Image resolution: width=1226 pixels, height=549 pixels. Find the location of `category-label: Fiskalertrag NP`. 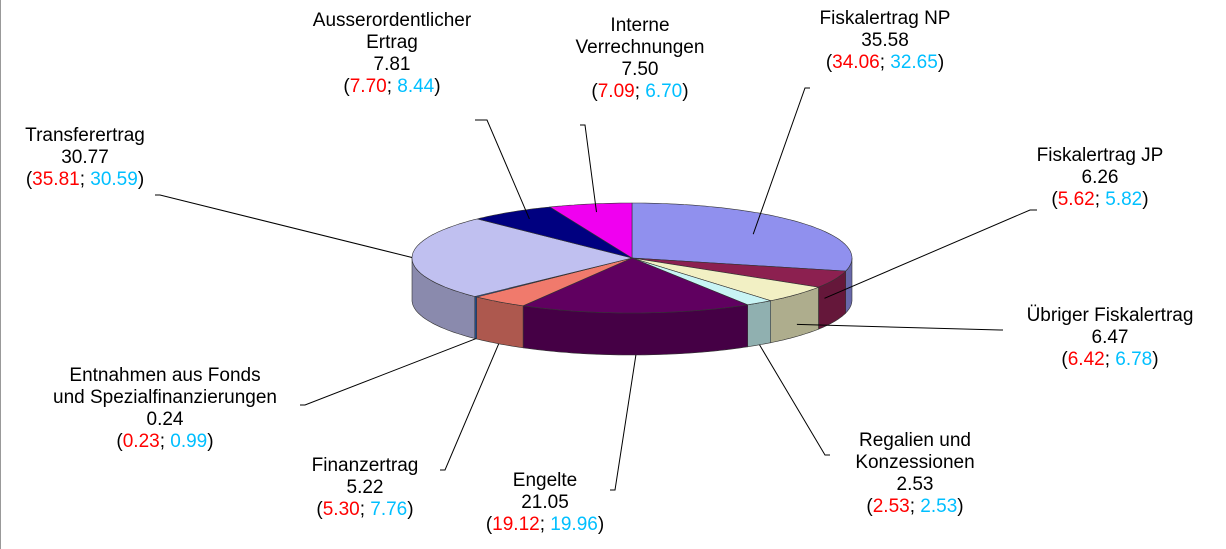

category-label: Fiskalertrag NP is located at coordinates (885, 18).